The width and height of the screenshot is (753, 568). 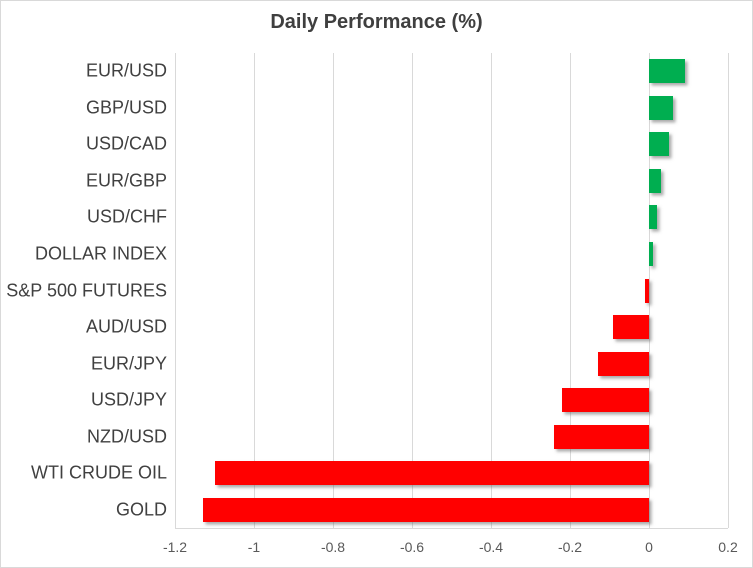 I want to click on category-label: EUR/USD, so click(x=126, y=70).